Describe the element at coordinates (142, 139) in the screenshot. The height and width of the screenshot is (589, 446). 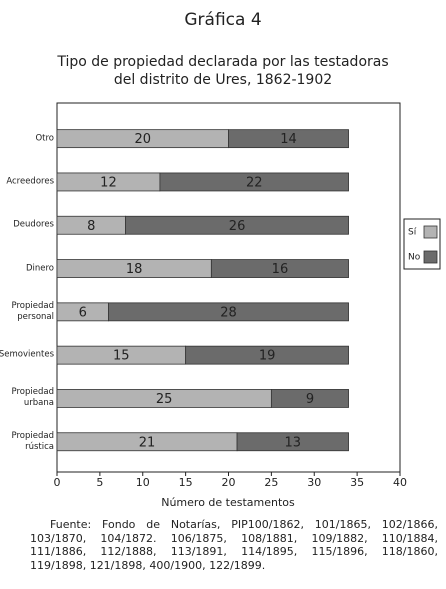
I see `value-label: 20` at that location.